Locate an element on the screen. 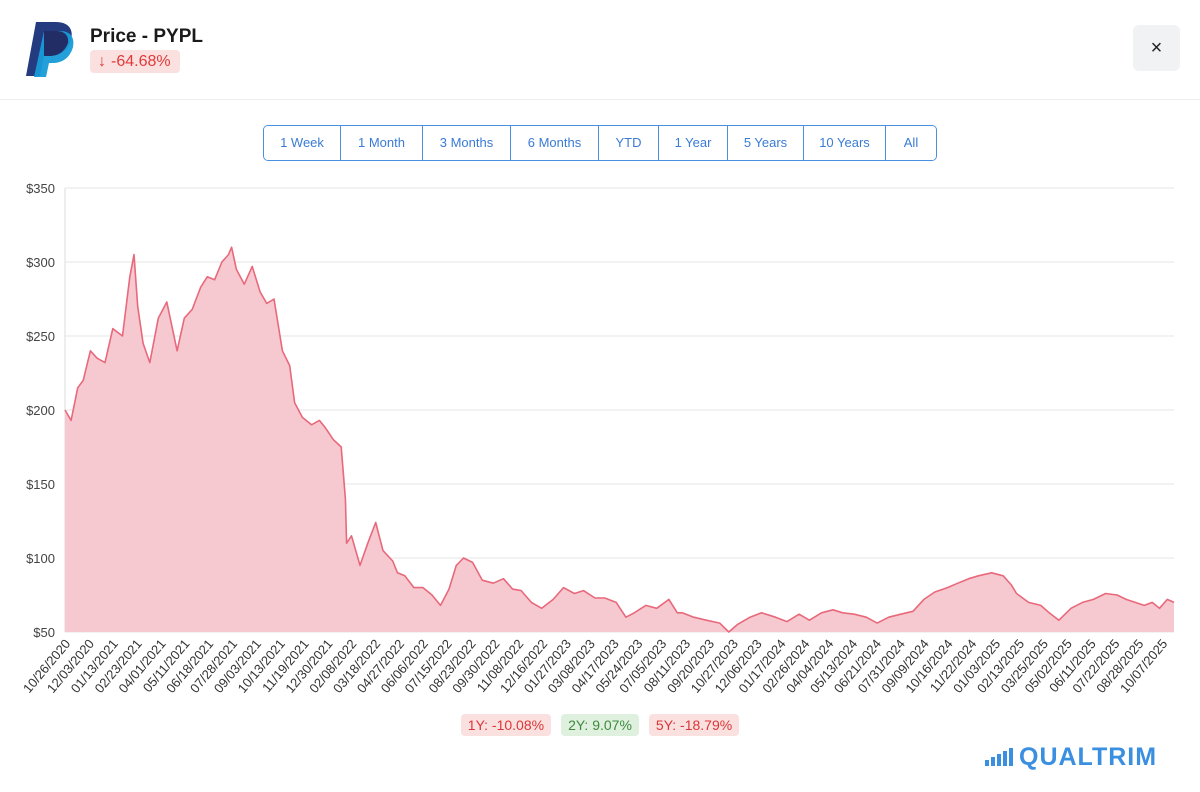 The height and width of the screenshot is (792, 1200). brand-logo: QUALTRIM is located at coordinates (1071, 757).